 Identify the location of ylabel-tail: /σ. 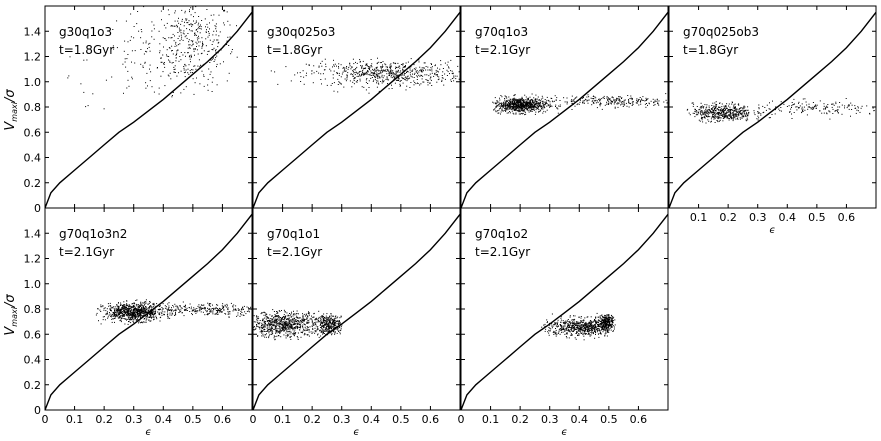
(10, 96).